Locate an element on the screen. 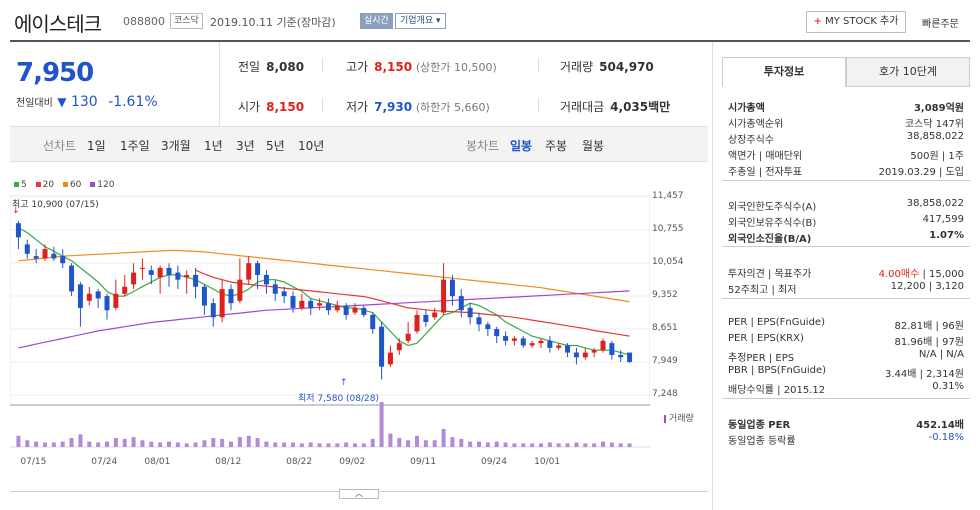  info-label: 추정PER | EPS is located at coordinates (761, 358).